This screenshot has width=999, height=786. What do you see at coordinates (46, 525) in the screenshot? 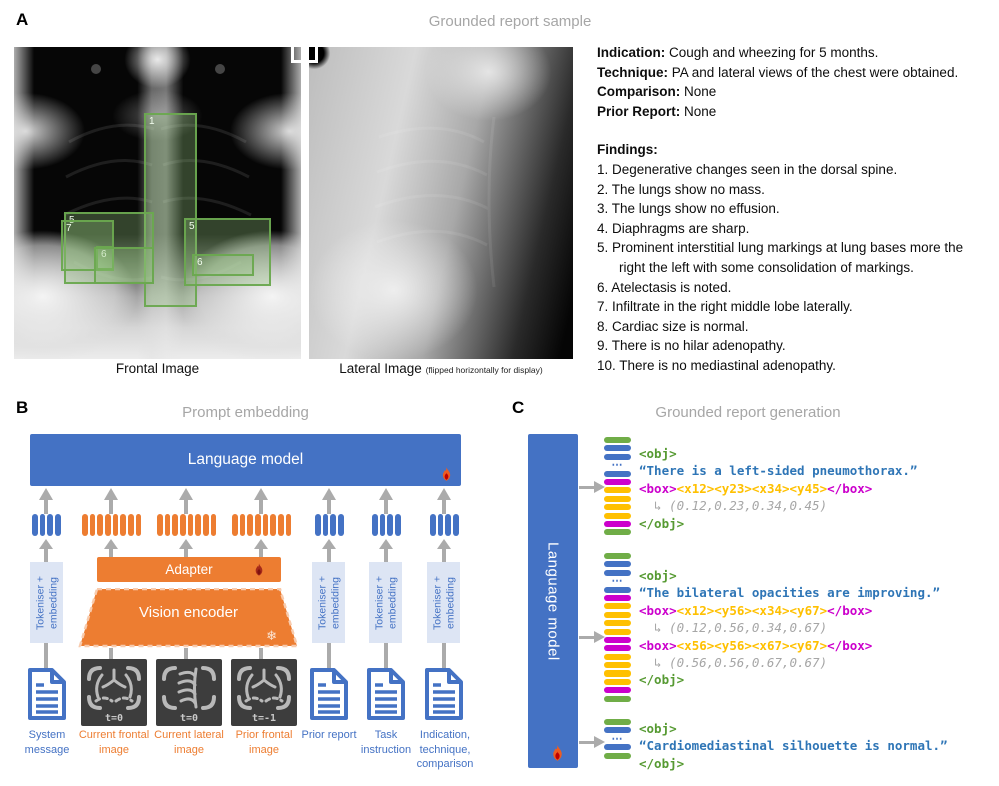
I see `token-stack-system` at bounding box center [46, 525].